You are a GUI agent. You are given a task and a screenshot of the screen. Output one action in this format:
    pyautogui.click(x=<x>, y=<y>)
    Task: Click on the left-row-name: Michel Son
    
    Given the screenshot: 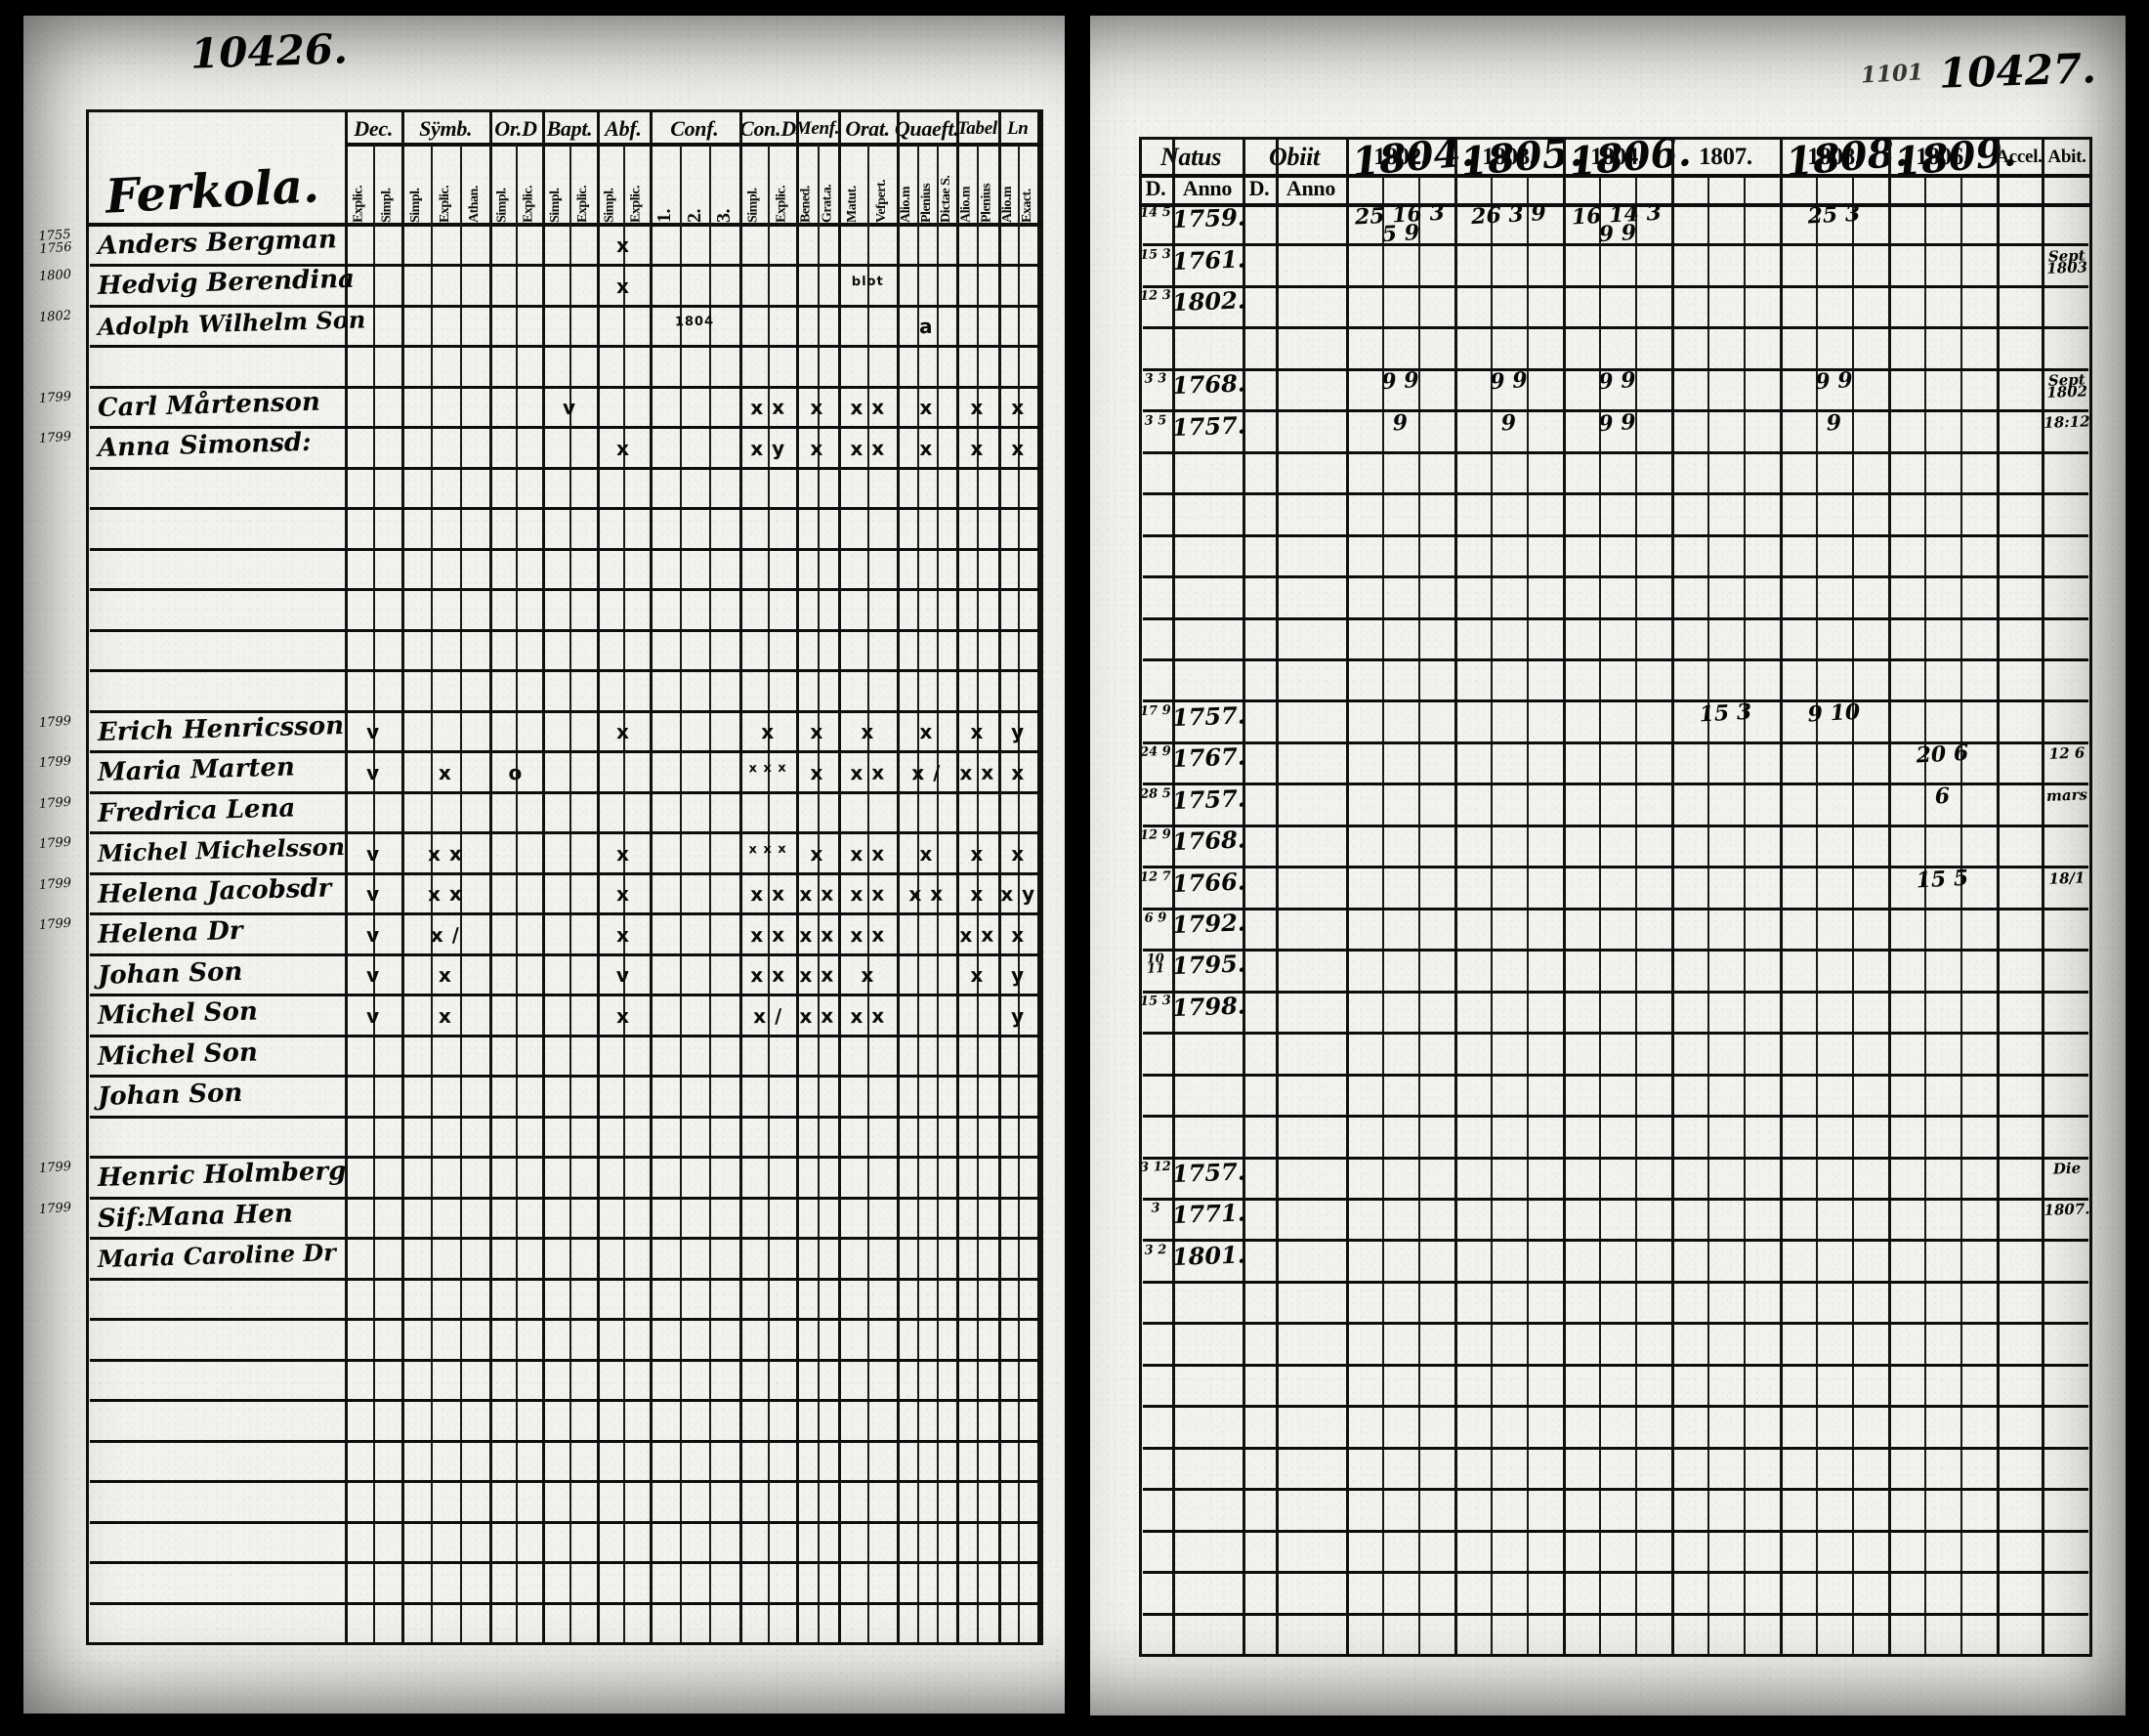 What is the action you would take?
    pyautogui.click(x=178, y=1014)
    